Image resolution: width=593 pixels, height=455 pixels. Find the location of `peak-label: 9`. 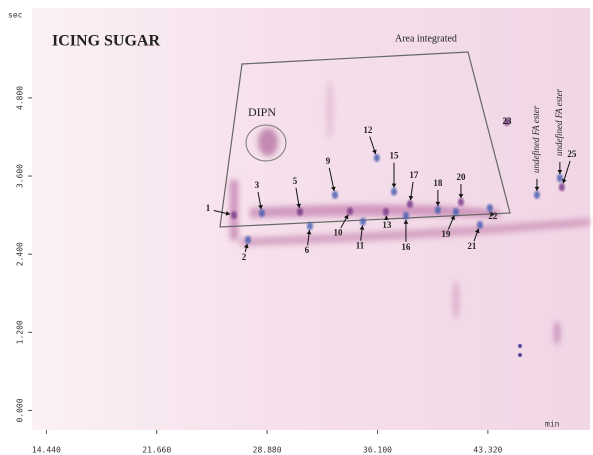

peak-label: 9 is located at coordinates (328, 161).